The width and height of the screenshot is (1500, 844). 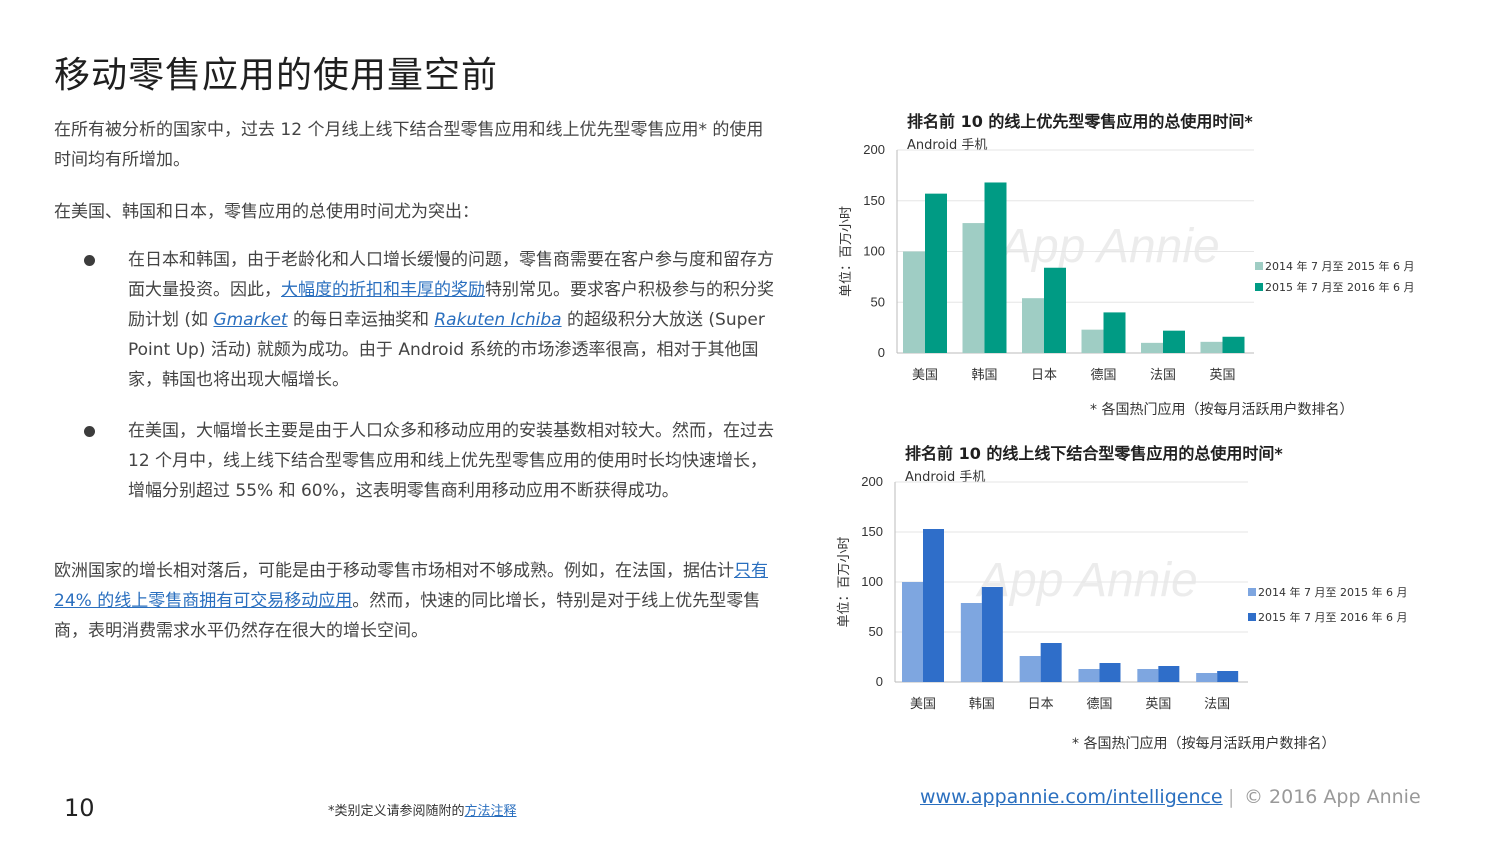 I want to click on chart2-legend-label: 2015 年 7 月至 2016 年 6 月, so click(x=1332, y=617).